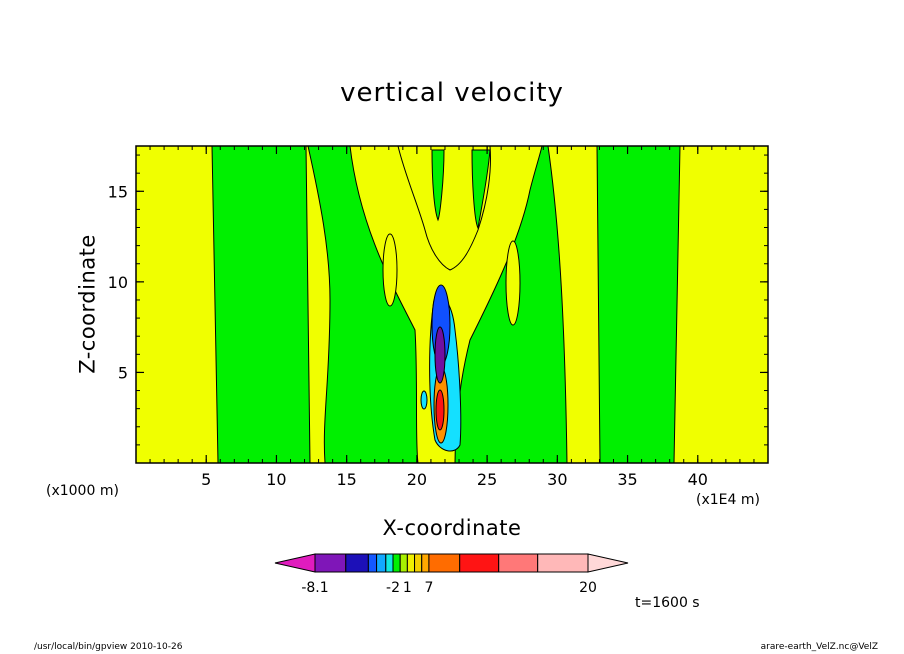 Image resolution: width=904 pixels, height=654 pixels. I want to click on colorbar-tick-label: 1, so click(407, 588).